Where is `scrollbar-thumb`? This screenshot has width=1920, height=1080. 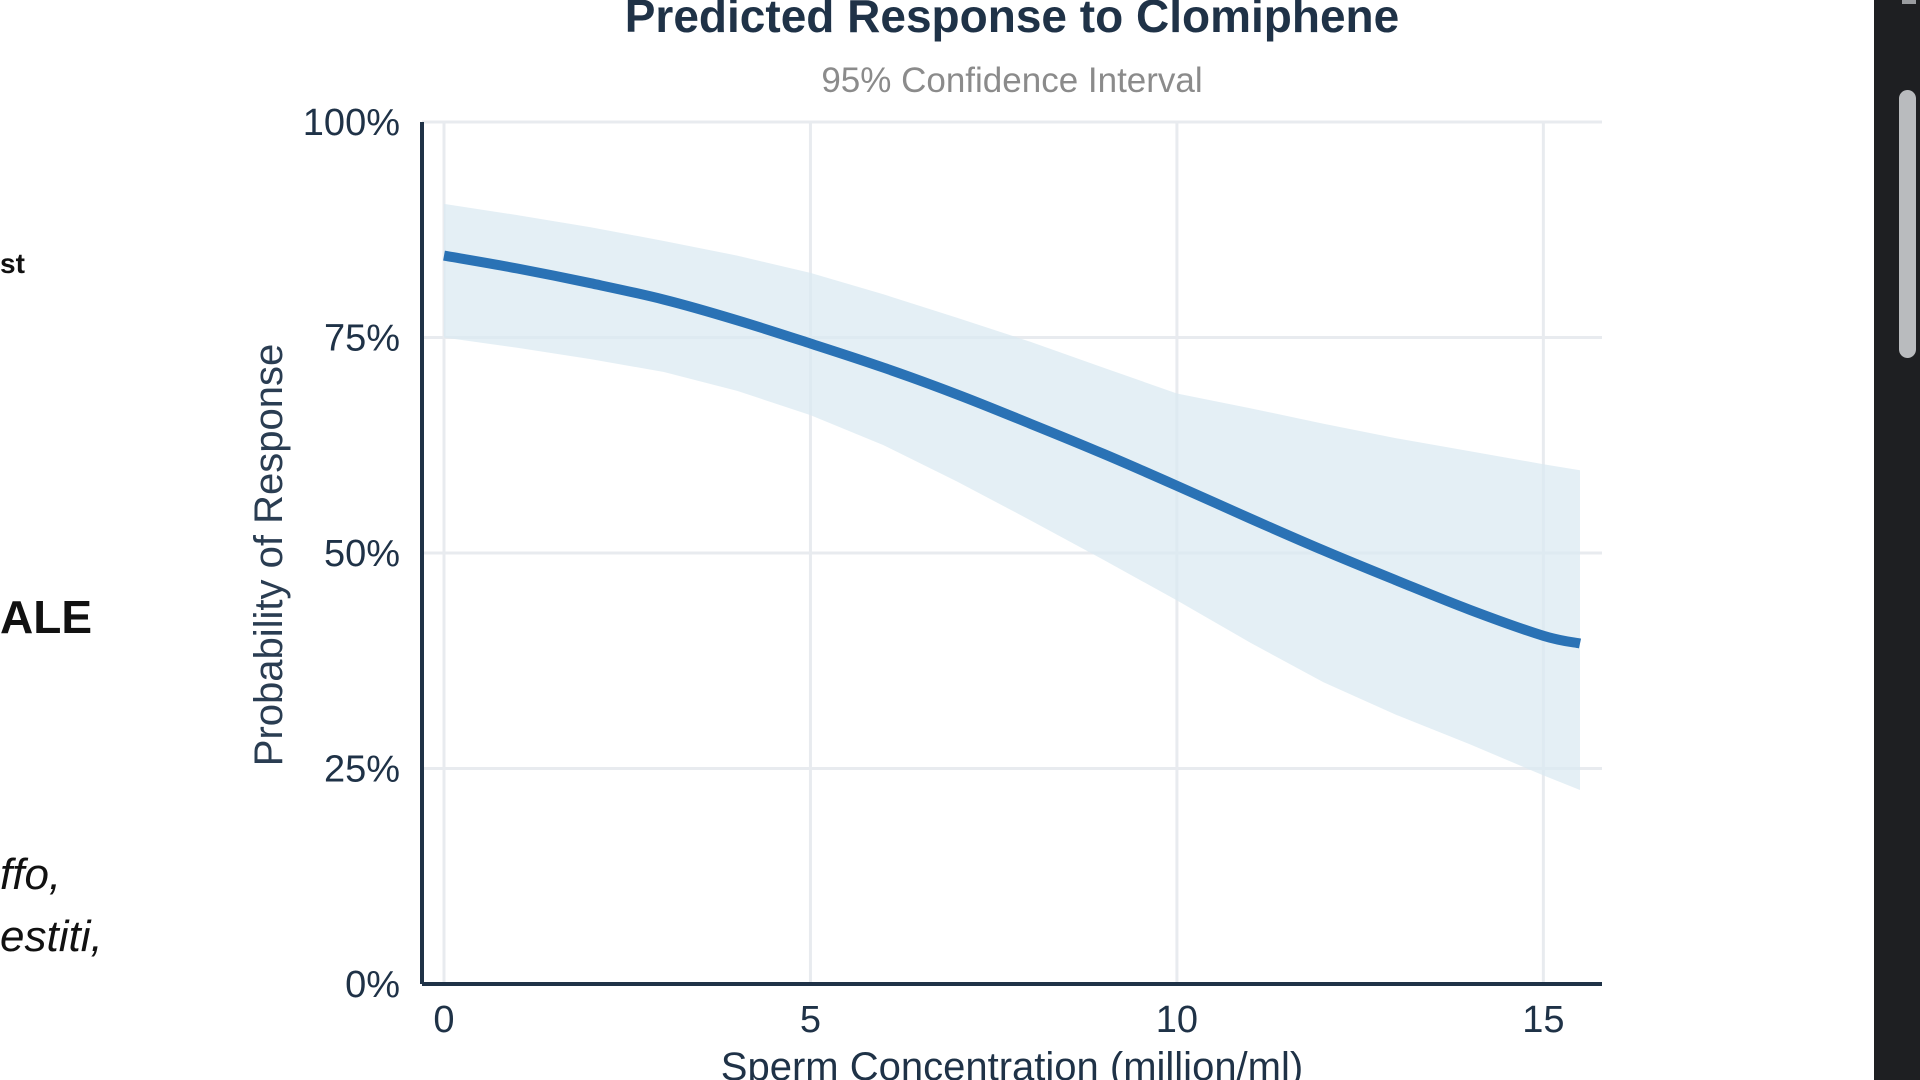 scrollbar-thumb is located at coordinates (1907, 224).